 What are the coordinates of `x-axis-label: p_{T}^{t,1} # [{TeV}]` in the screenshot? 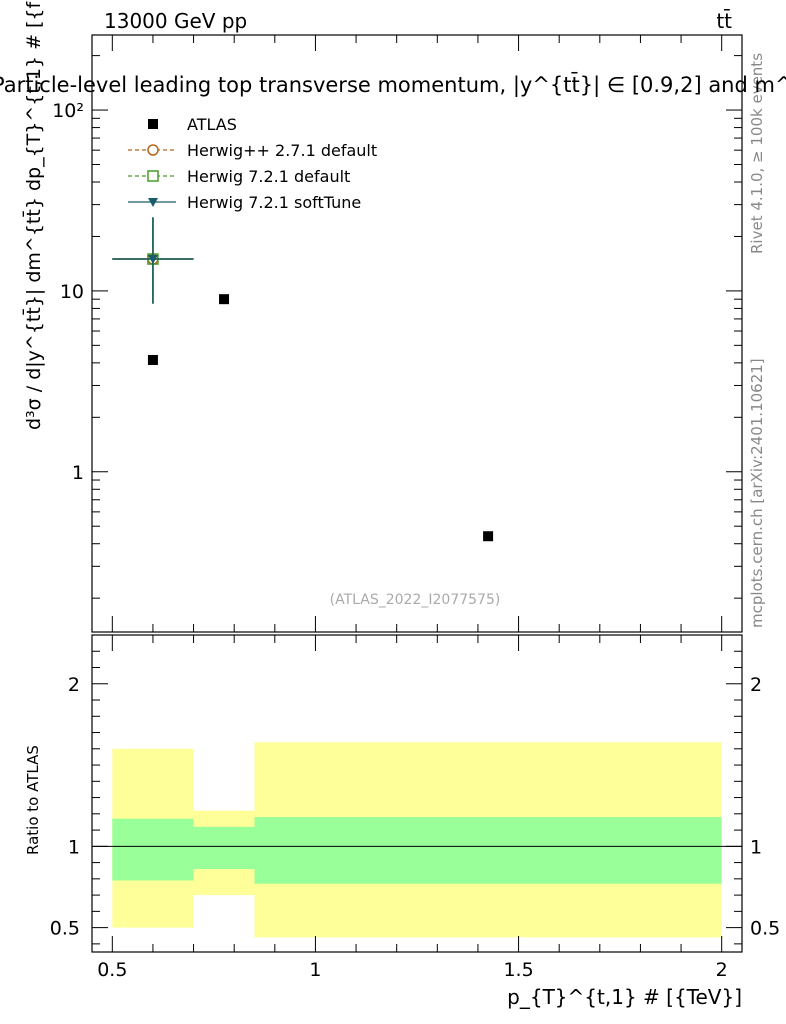 It's located at (624, 997).